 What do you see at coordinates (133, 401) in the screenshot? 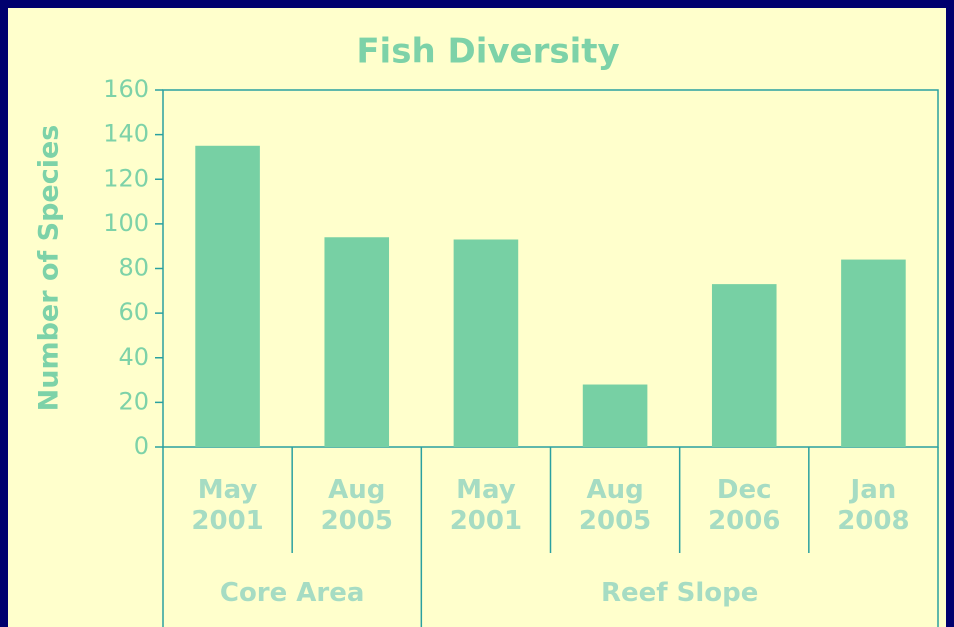
I see `y-tick-label: 20` at bounding box center [133, 401].